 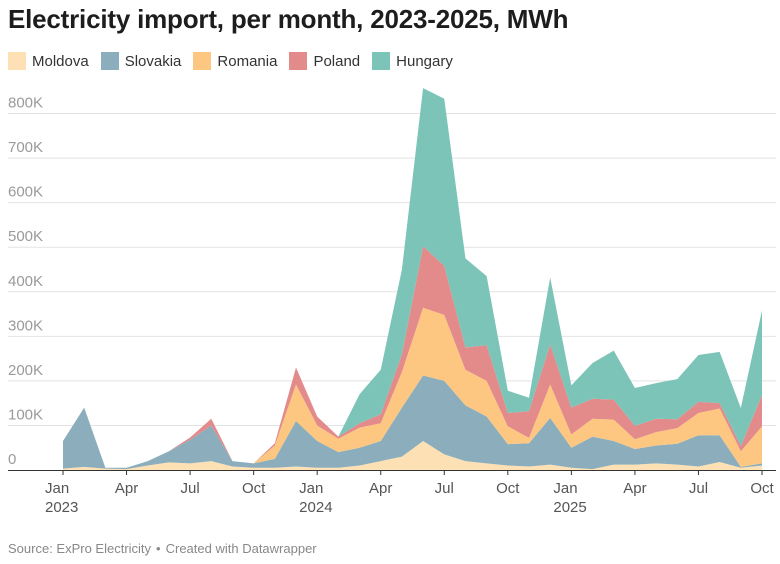 I want to click on legend: Moldova Slovakia Romania Poland Hungary, so click(x=236, y=61).